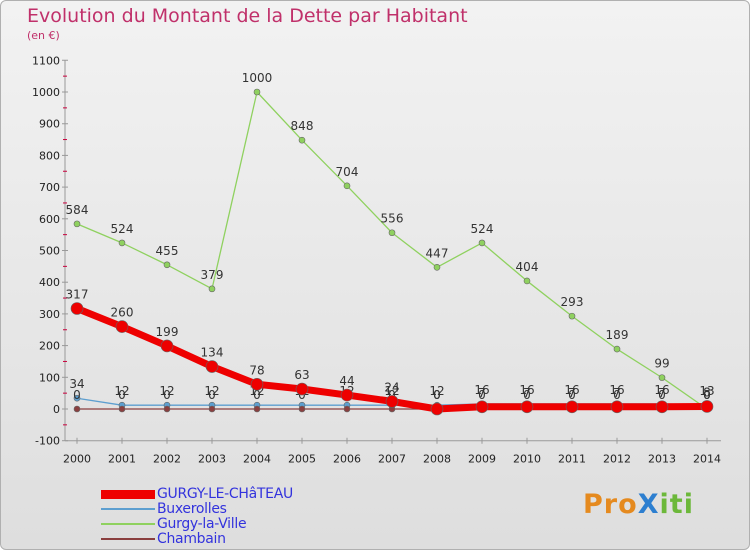  Describe the element at coordinates (617, 335) in the screenshot. I see `data-label-gurgy-la-ville: 189` at that location.